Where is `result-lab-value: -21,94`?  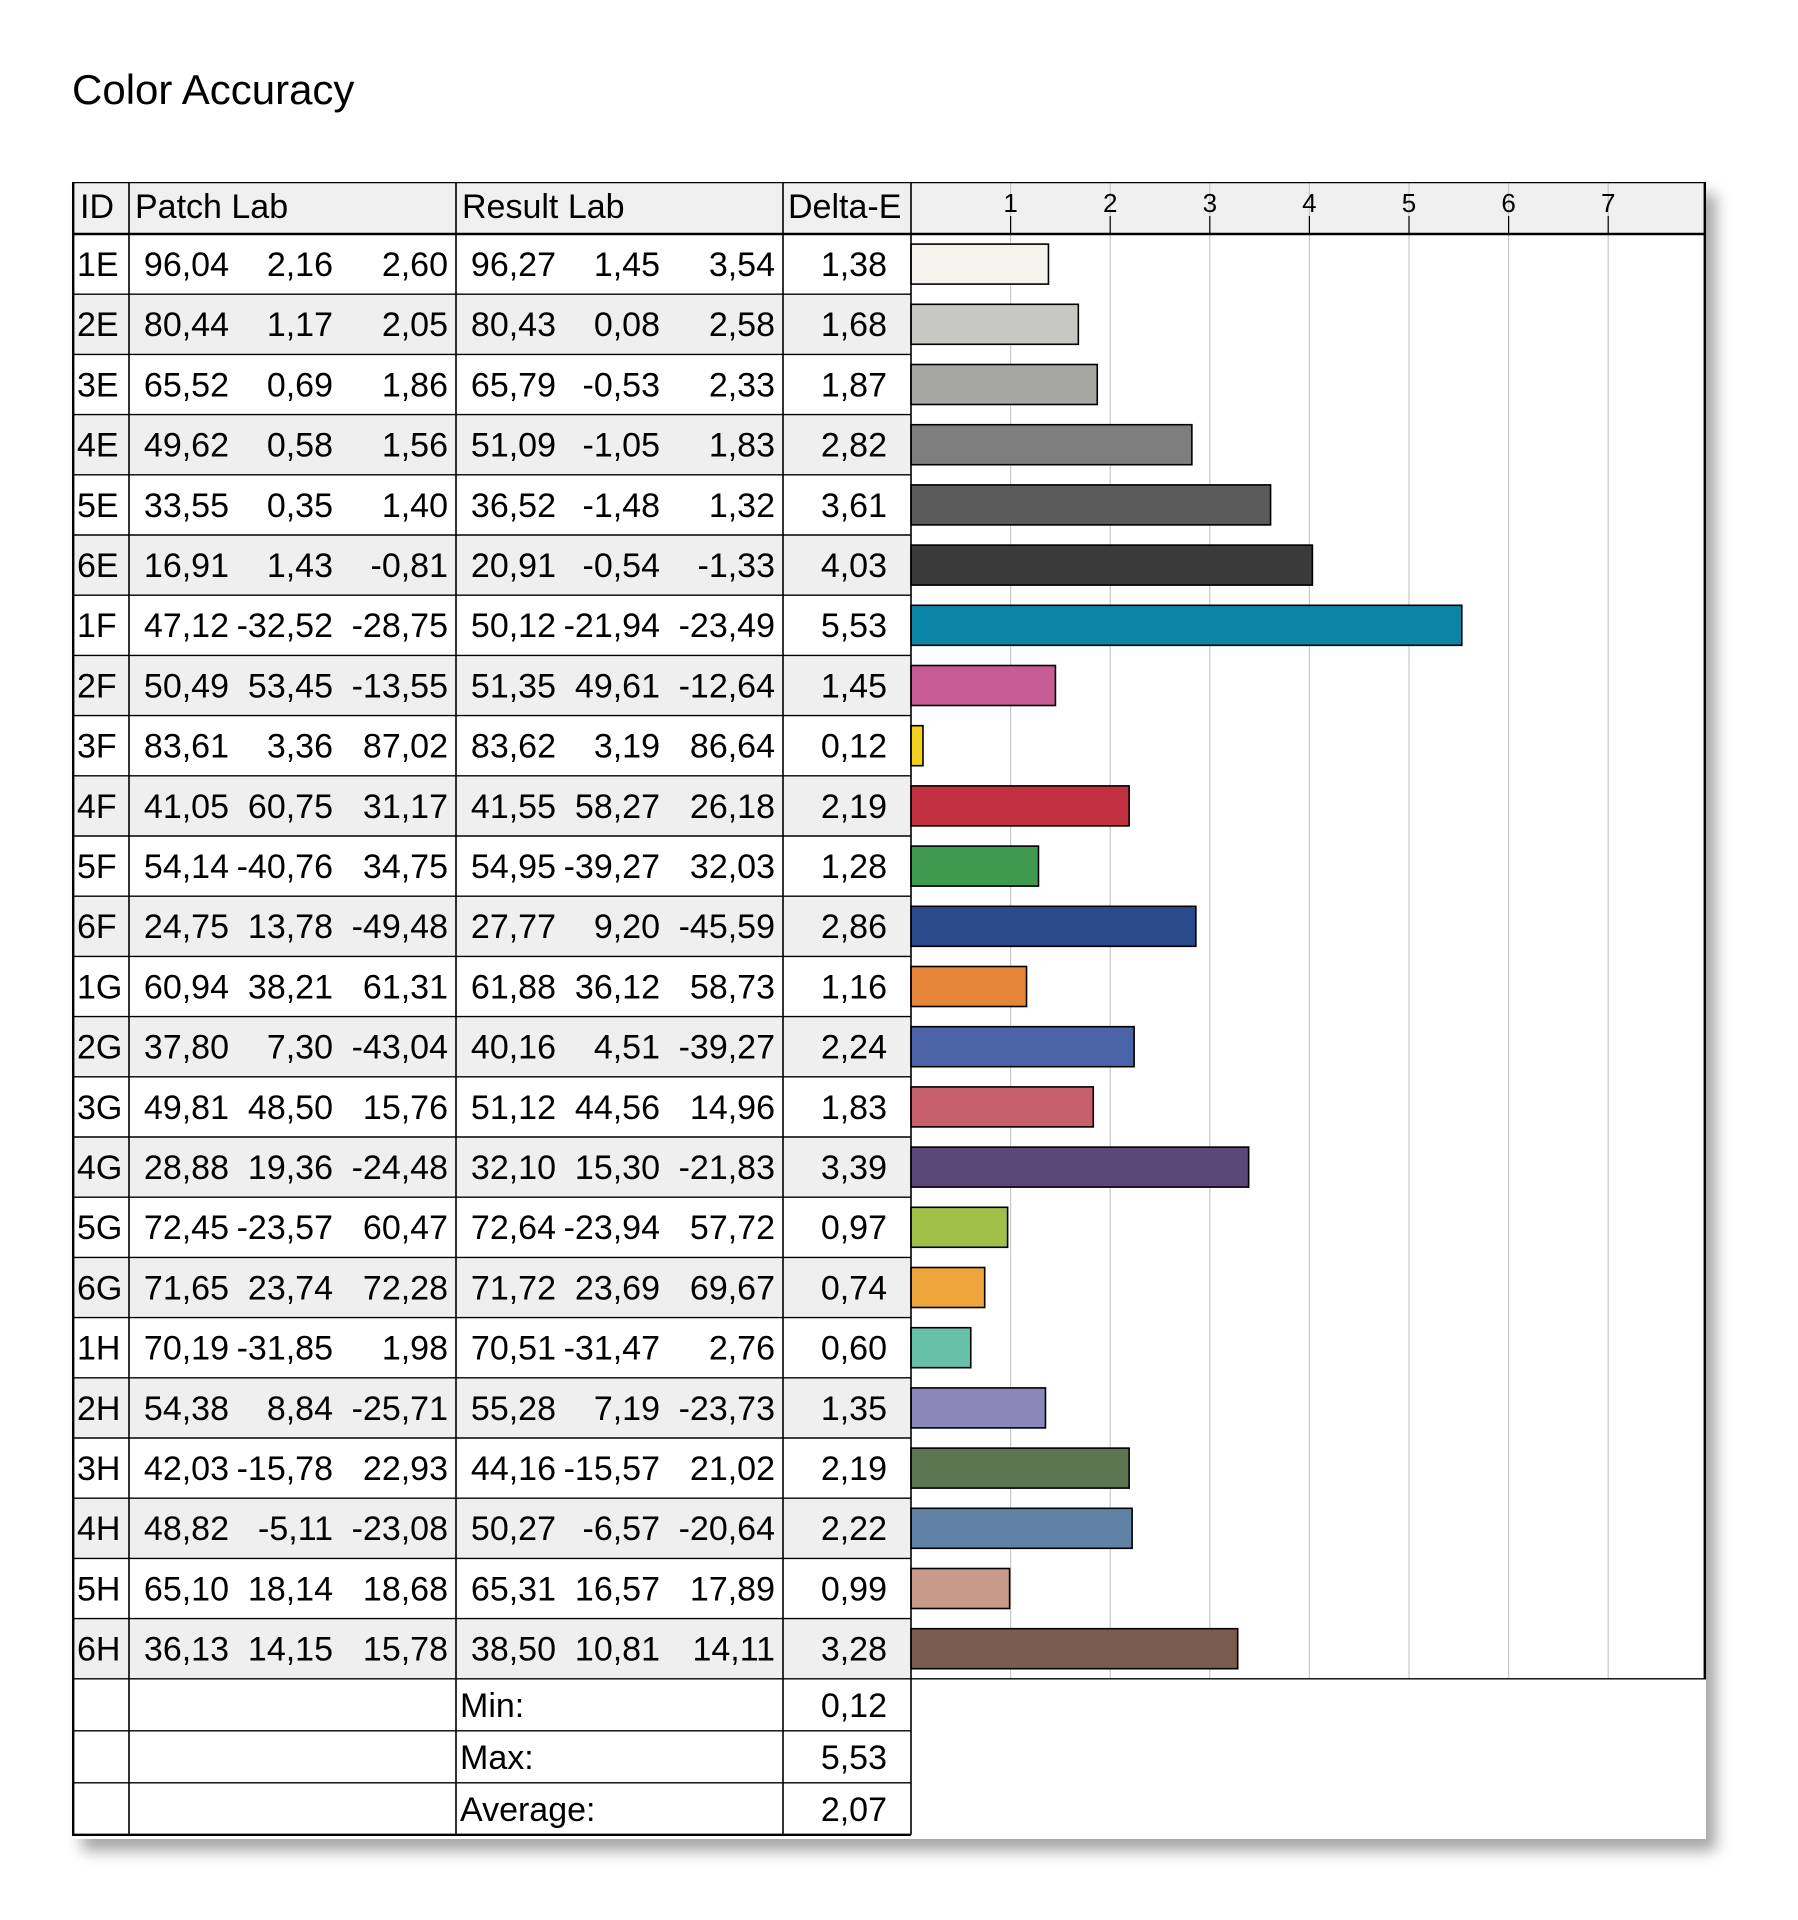
result-lab-value: -21,94 is located at coordinates (612, 626).